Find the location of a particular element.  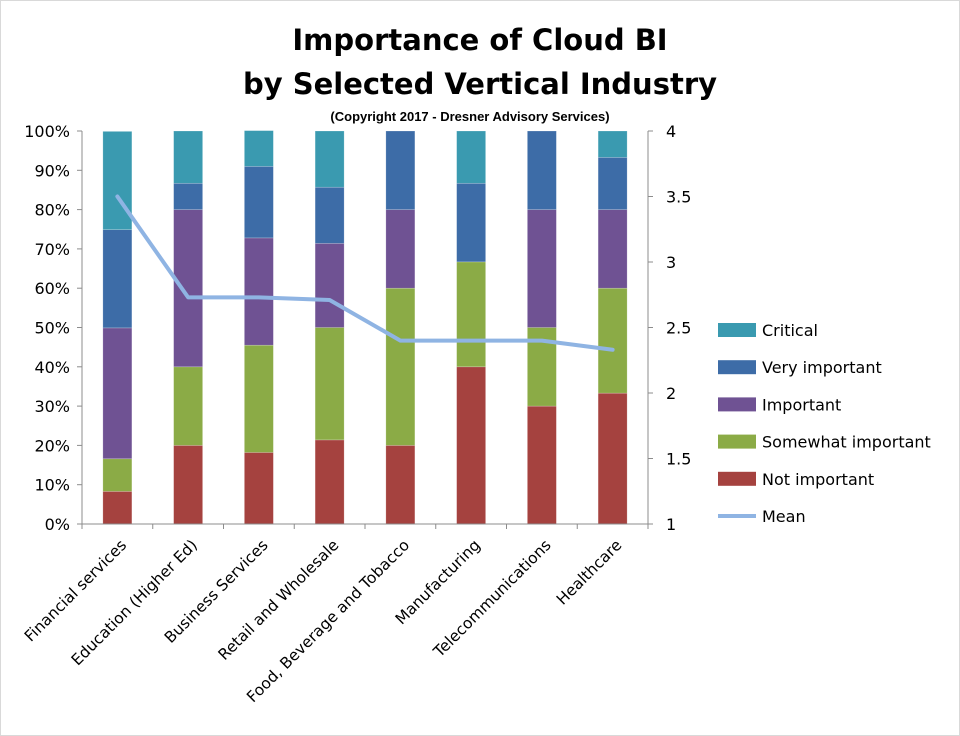

bar-important-education-higher-ed is located at coordinates (188, 288).